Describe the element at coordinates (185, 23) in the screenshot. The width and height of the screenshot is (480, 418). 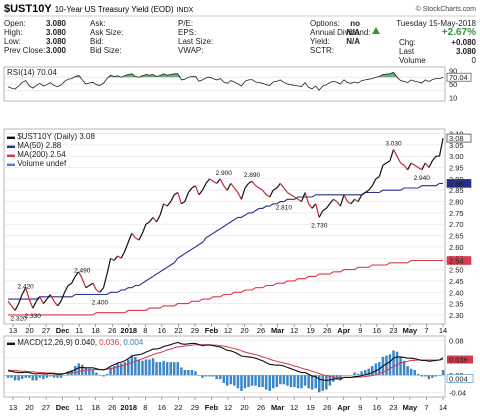
I see `quote-label: P/E:` at that location.